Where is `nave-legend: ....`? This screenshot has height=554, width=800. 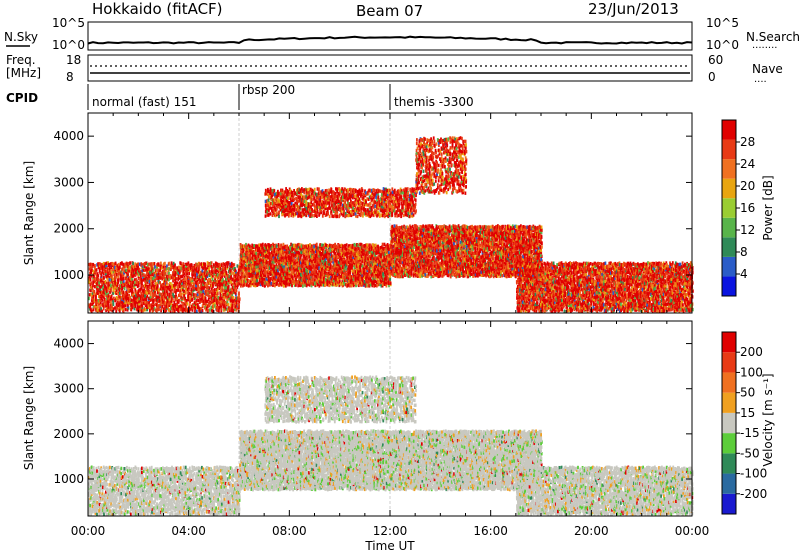
nave-legend: .... is located at coordinates (760, 79).